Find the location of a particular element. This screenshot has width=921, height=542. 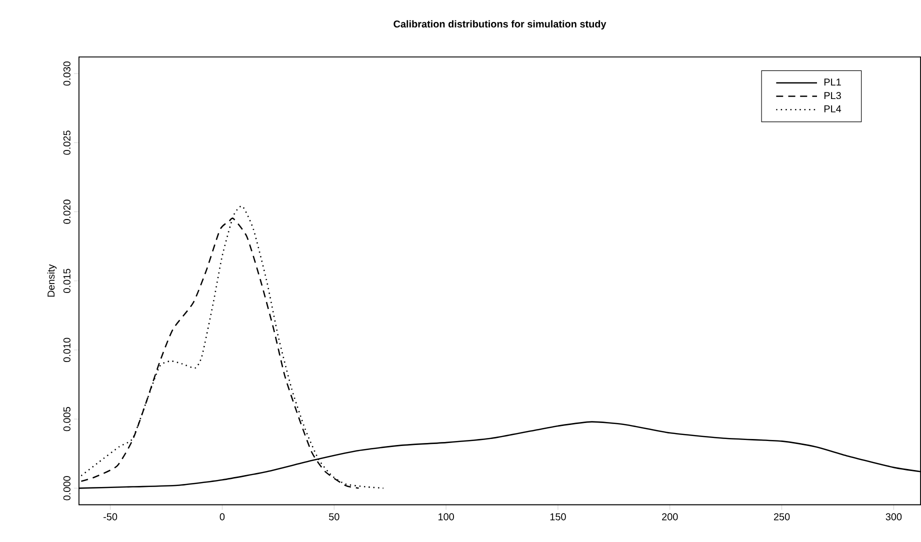

y-tick-label: 0.015 is located at coordinates (66, 281).